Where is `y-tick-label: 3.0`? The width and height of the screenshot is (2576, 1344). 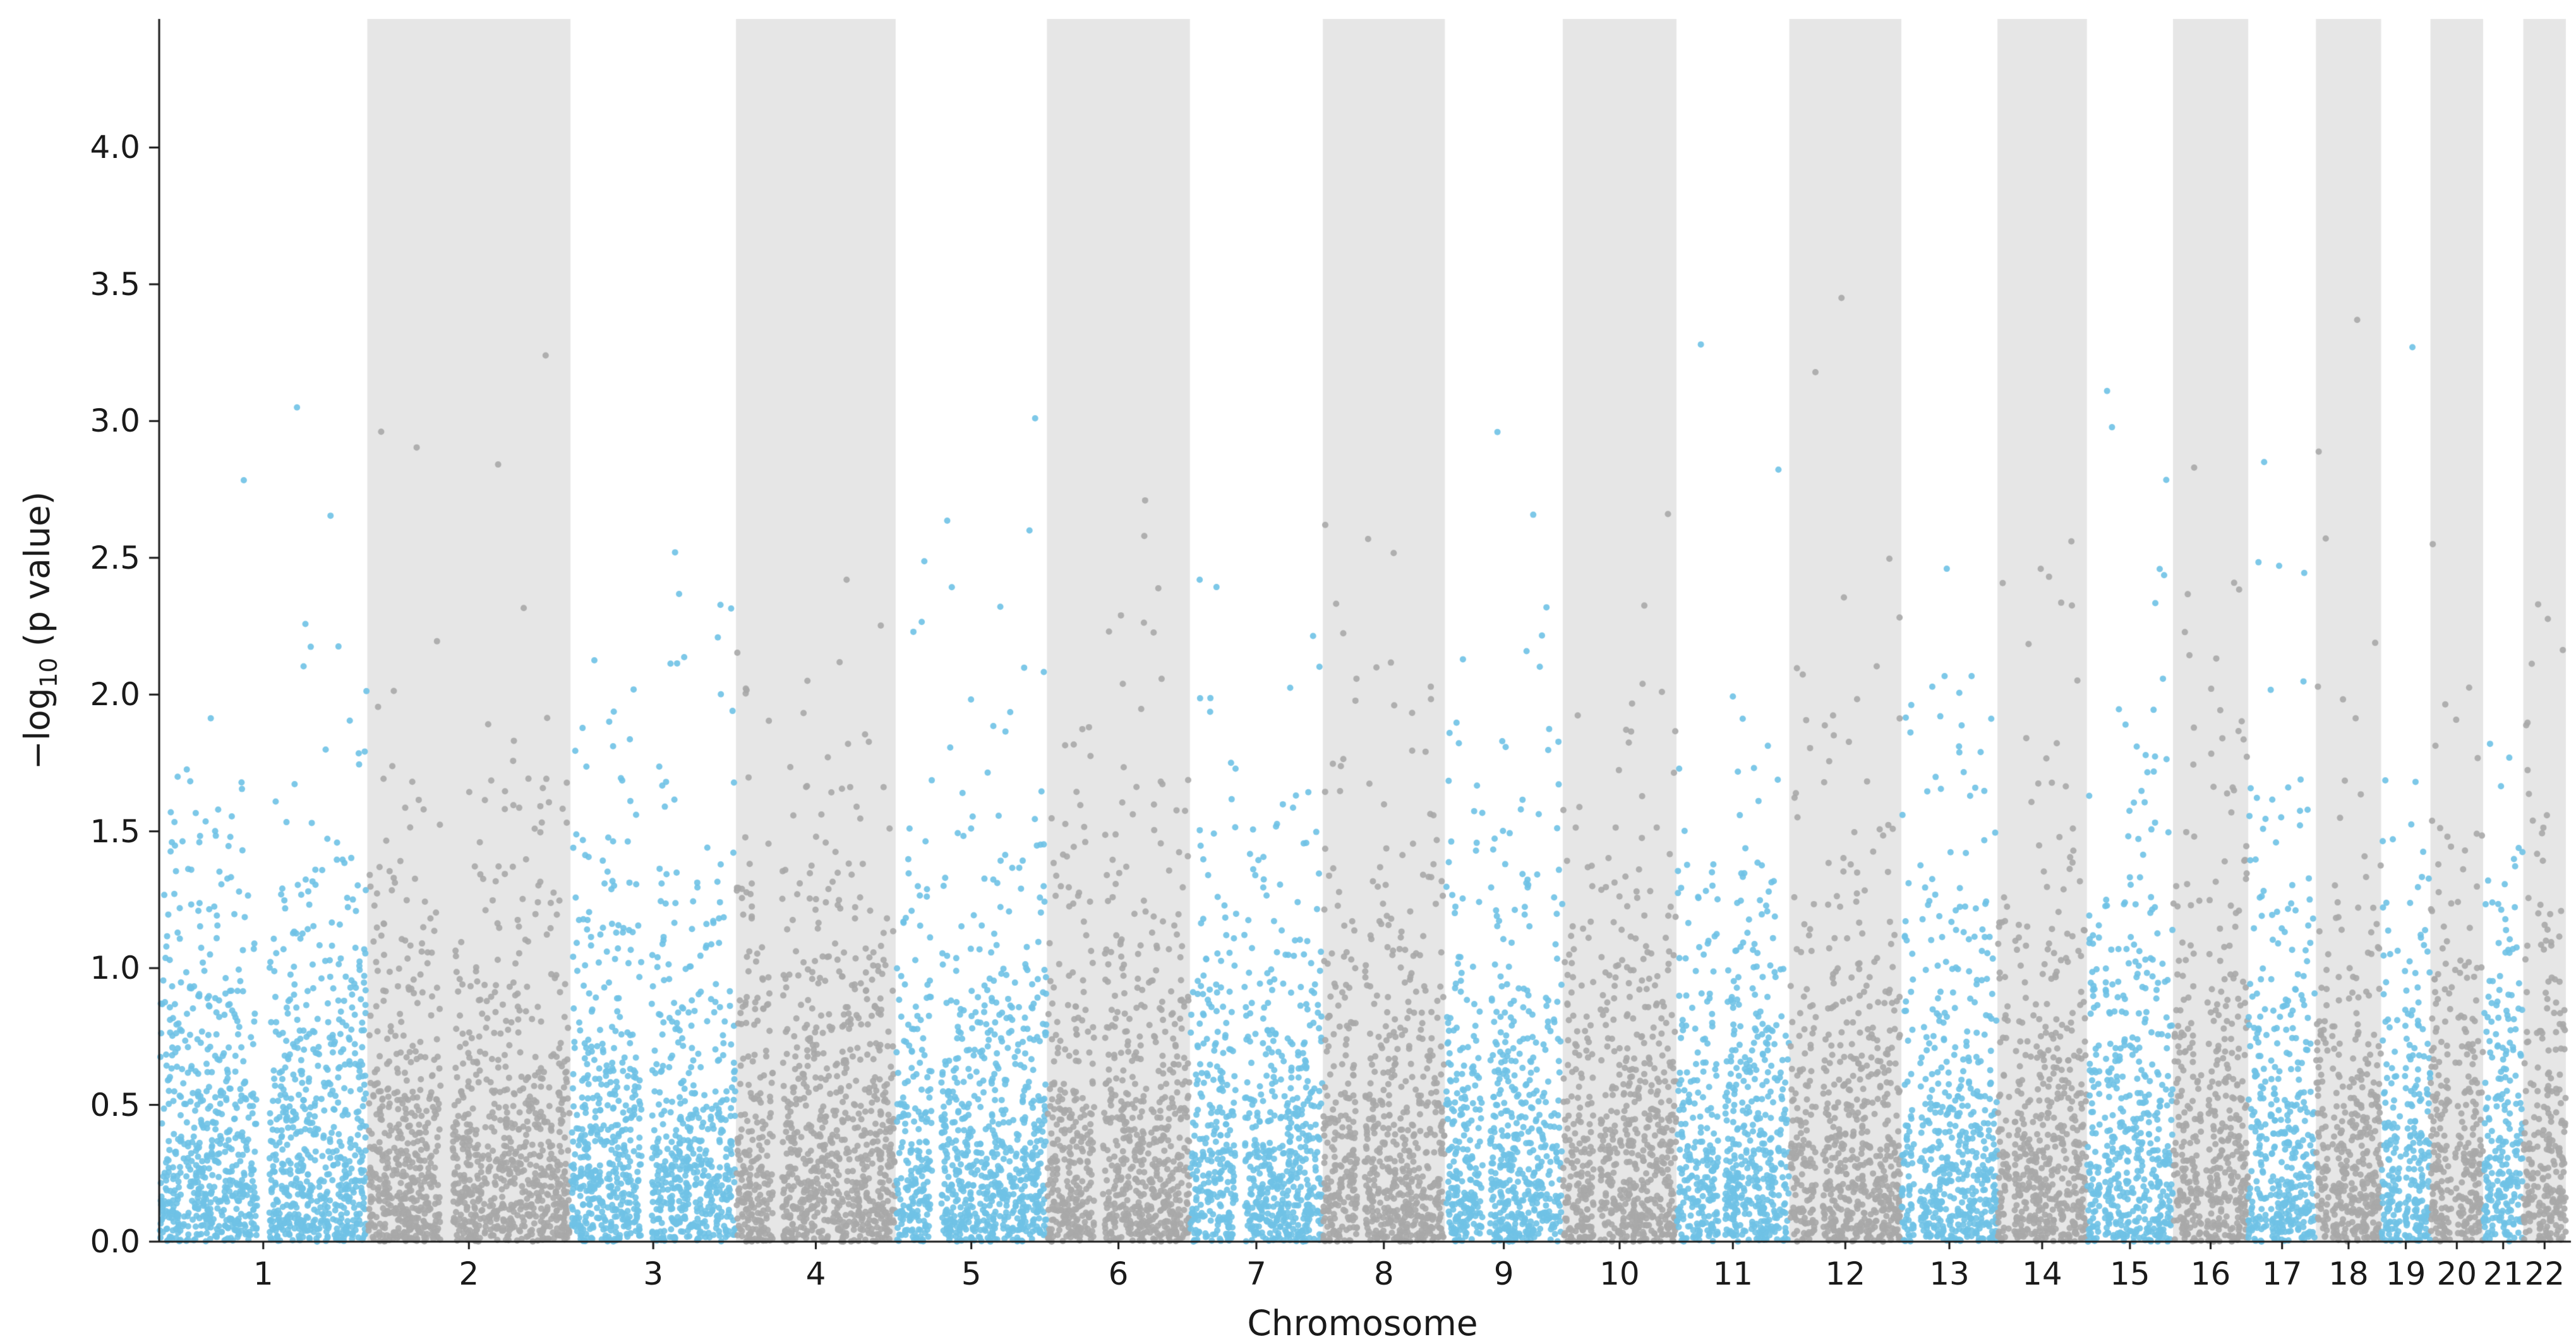 y-tick-label: 3.0 is located at coordinates (115, 421).